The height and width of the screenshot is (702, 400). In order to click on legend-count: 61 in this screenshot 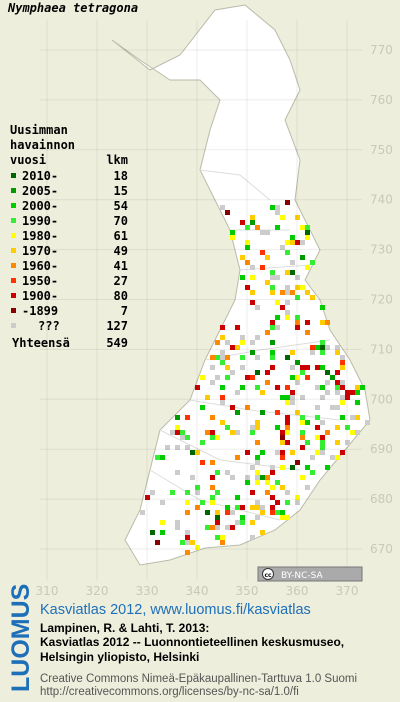, I will do `click(121, 236)`.